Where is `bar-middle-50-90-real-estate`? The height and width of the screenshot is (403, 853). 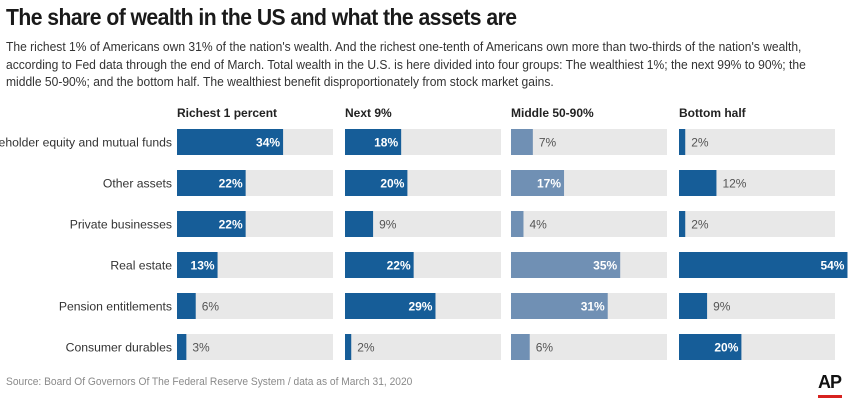
bar-middle-50-90-real-estate is located at coordinates (566, 265).